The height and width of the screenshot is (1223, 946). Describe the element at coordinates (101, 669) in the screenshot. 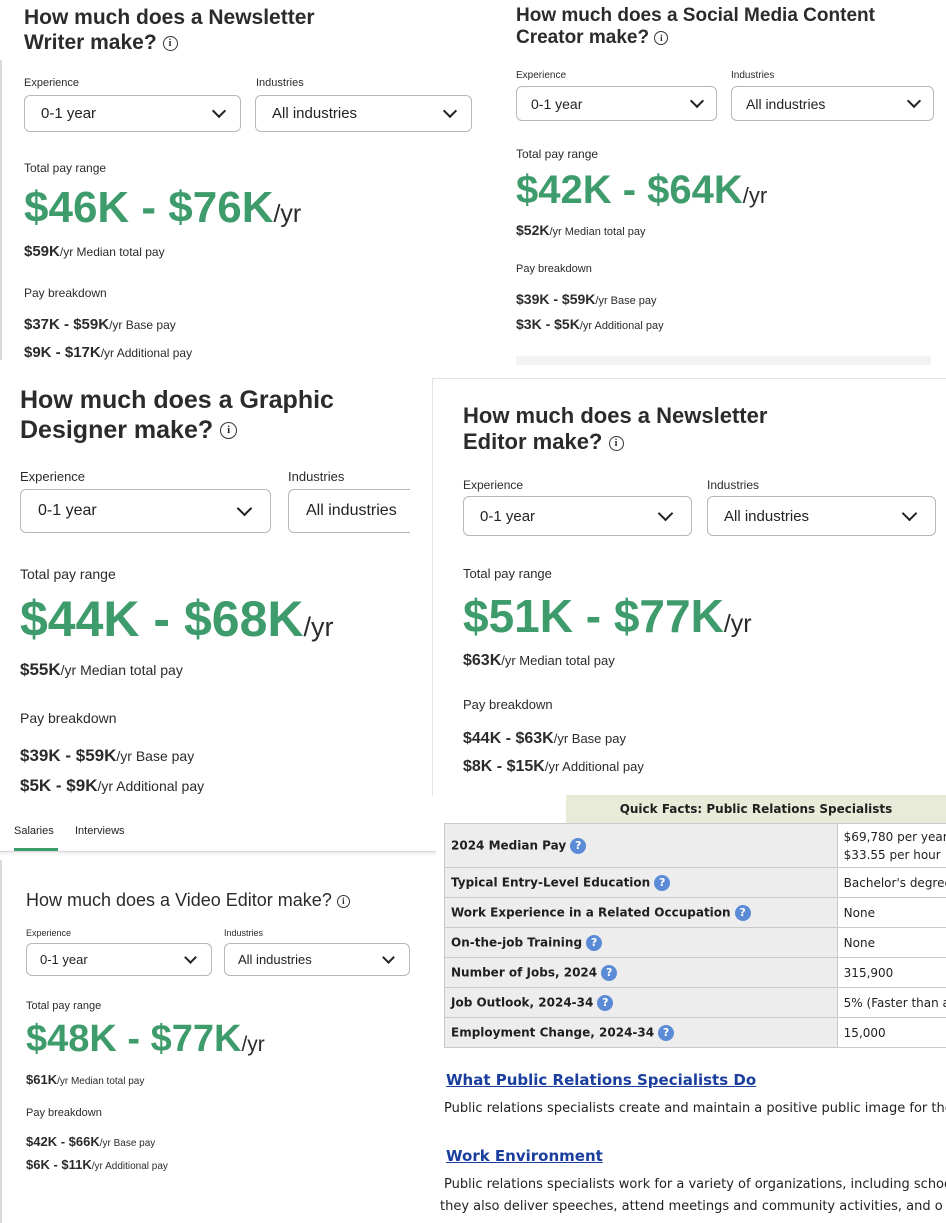

I see `median-pay: $55K/yr Median total pay` at that location.